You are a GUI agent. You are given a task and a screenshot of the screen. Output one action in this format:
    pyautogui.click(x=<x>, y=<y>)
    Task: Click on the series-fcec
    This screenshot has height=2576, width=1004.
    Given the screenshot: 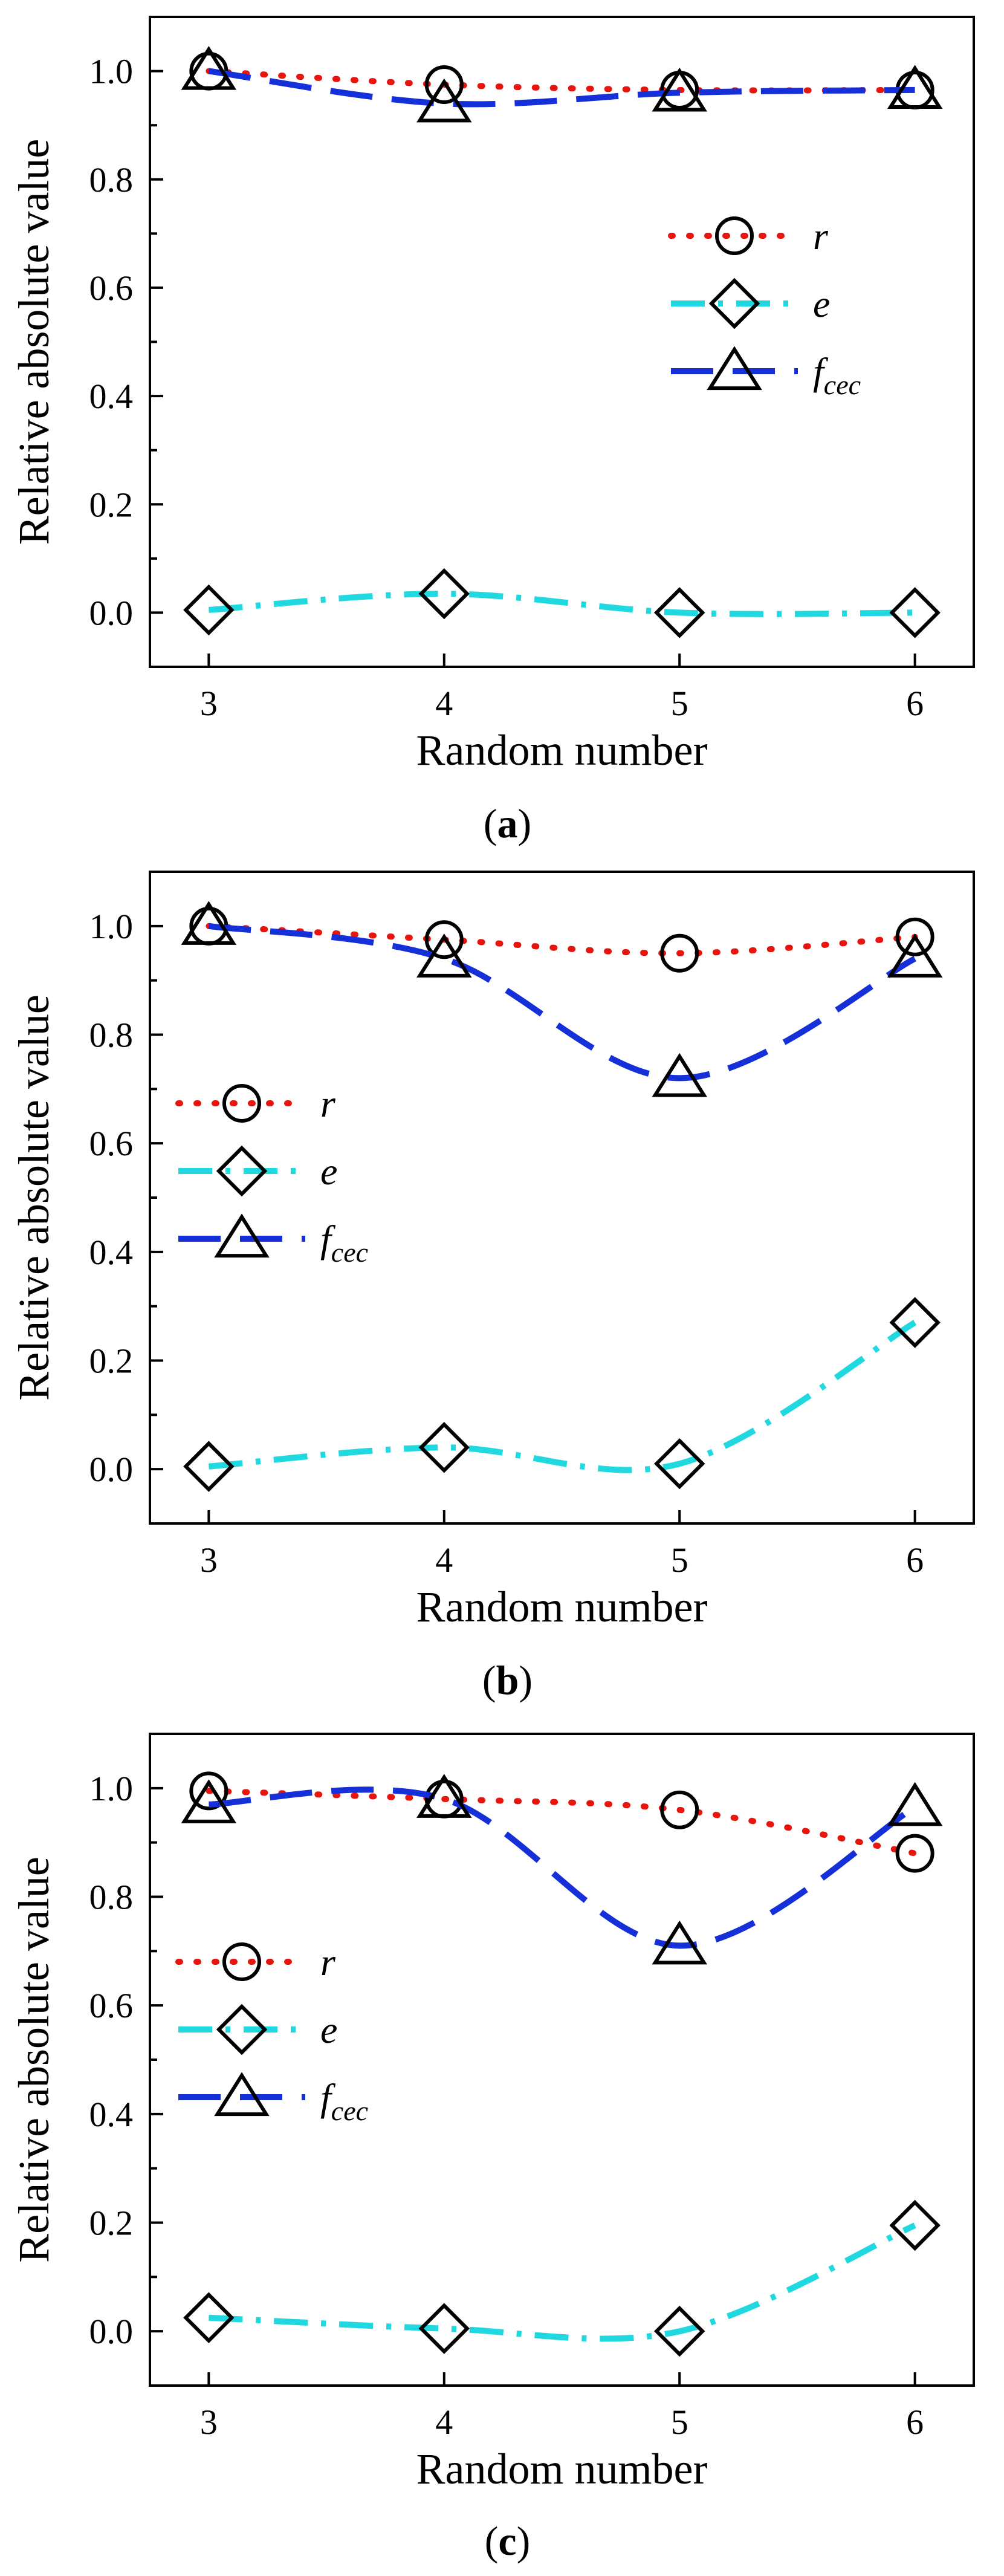 What is the action you would take?
    pyautogui.click(x=562, y=999)
    